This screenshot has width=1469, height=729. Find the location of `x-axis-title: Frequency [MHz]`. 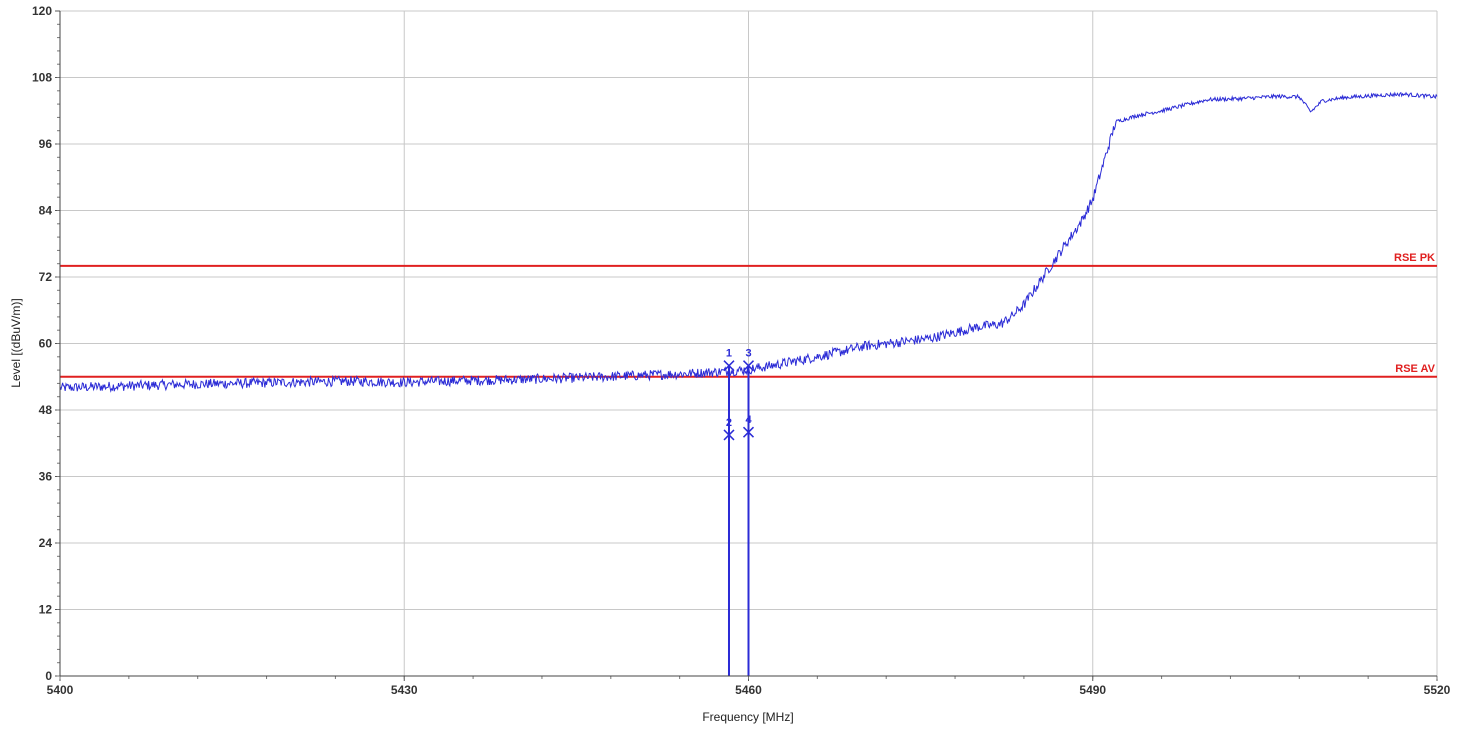

x-axis-title: Frequency [MHz] is located at coordinates (747, 717).